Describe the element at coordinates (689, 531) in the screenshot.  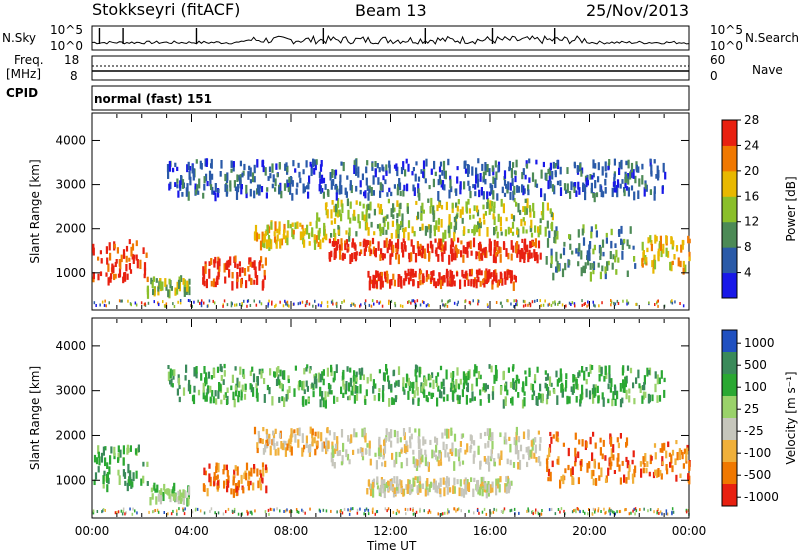
I see `x-tick-label: 00:00` at that location.